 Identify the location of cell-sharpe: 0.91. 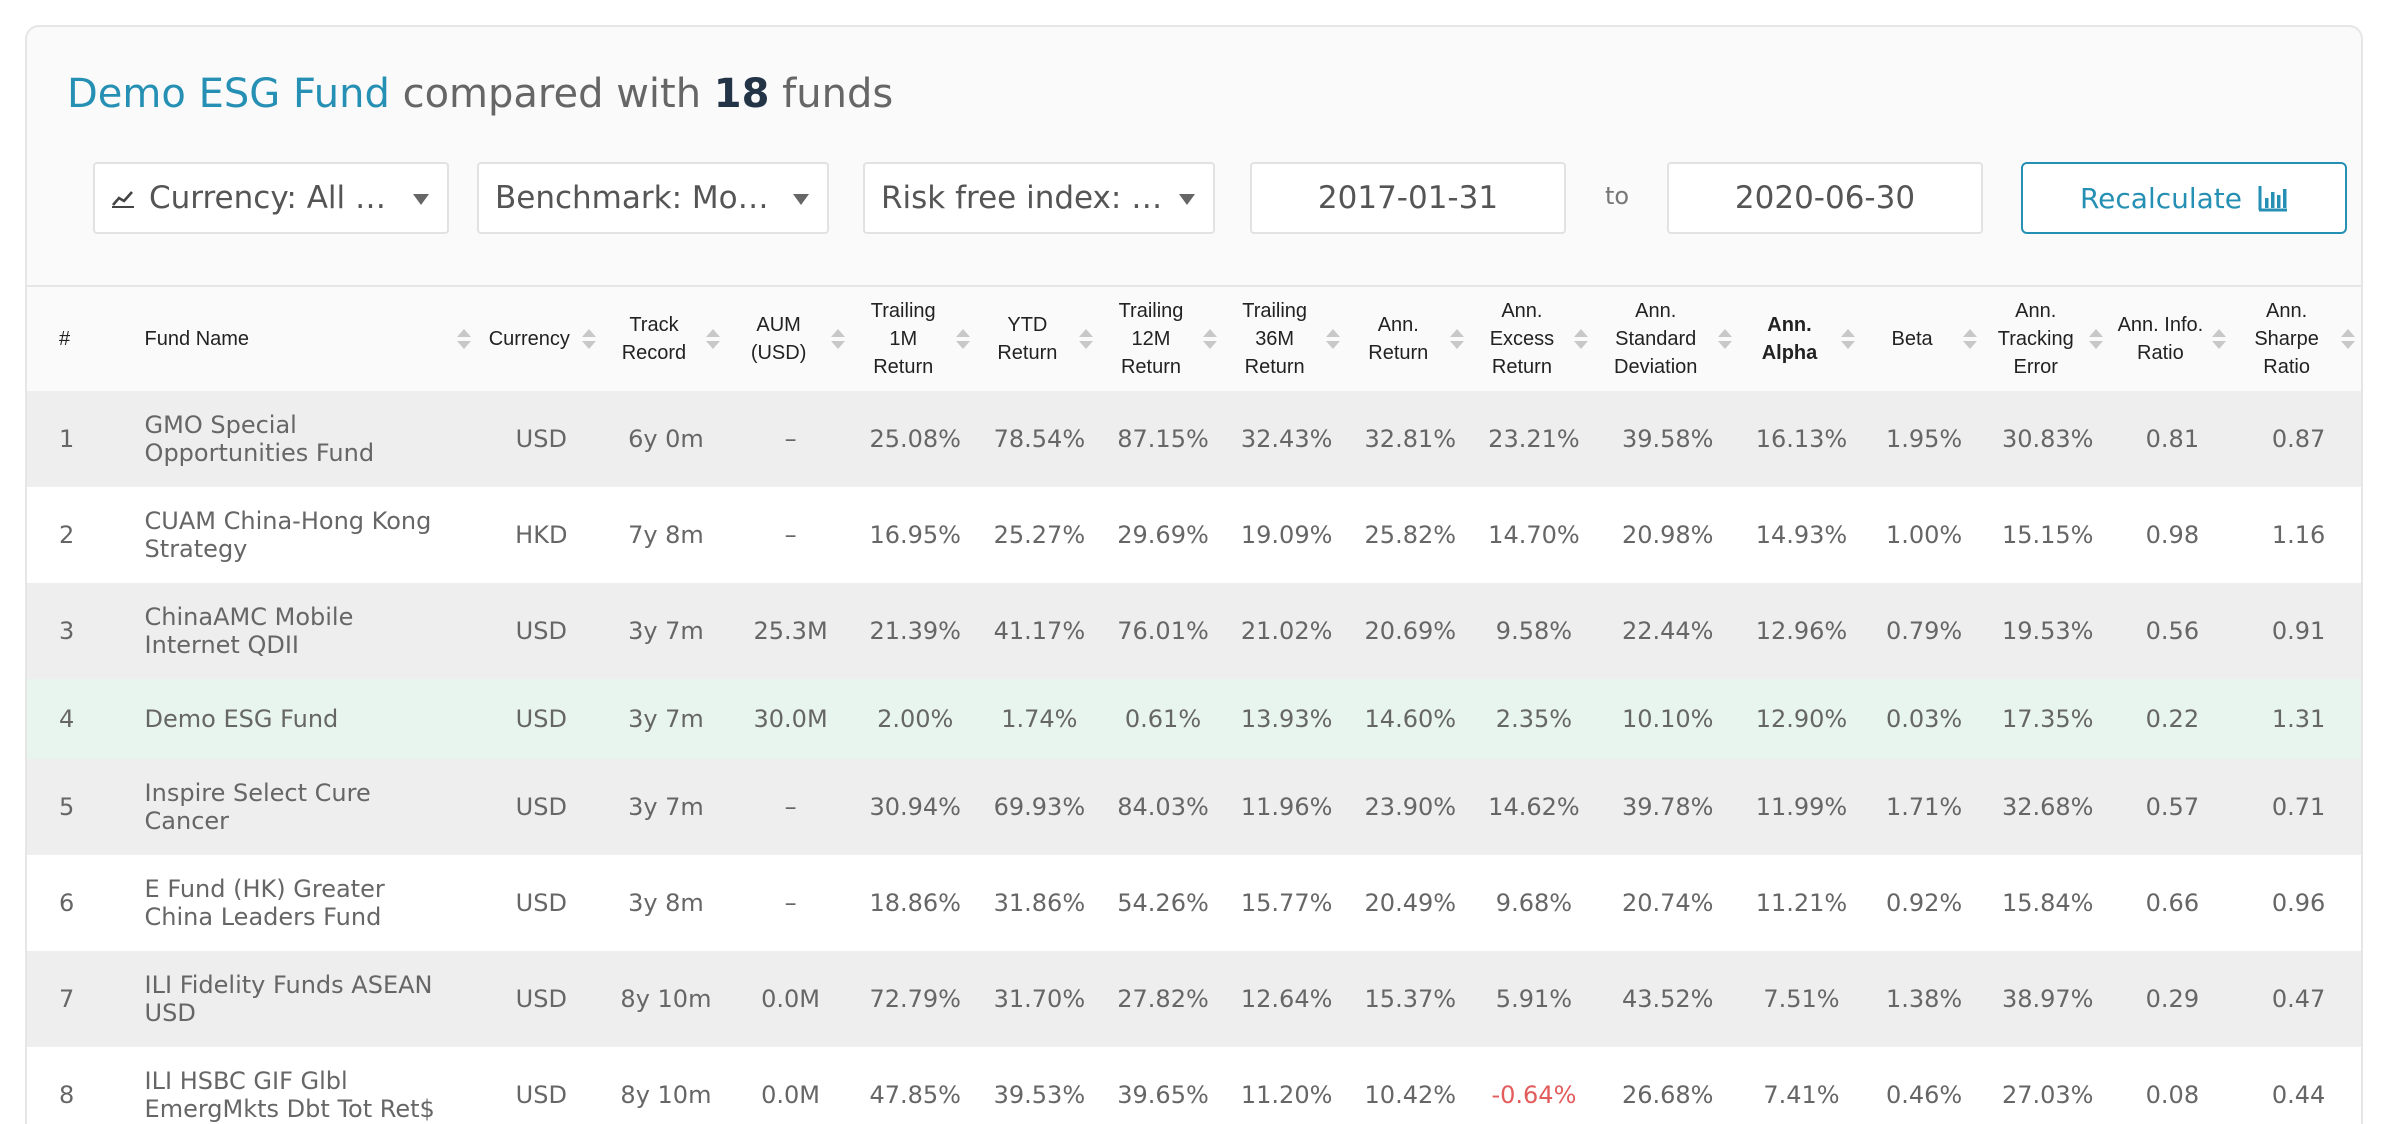
(2297, 631).